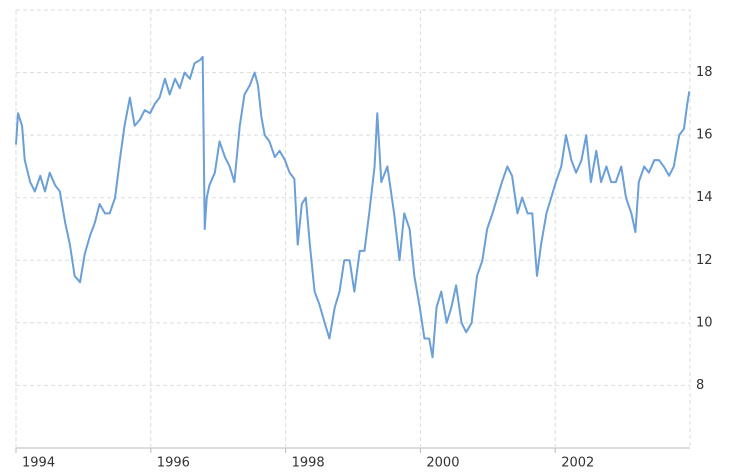 Image resolution: width=731 pixels, height=475 pixels. Describe the element at coordinates (442, 463) in the screenshot. I see `x-tick-label: 2000` at that location.